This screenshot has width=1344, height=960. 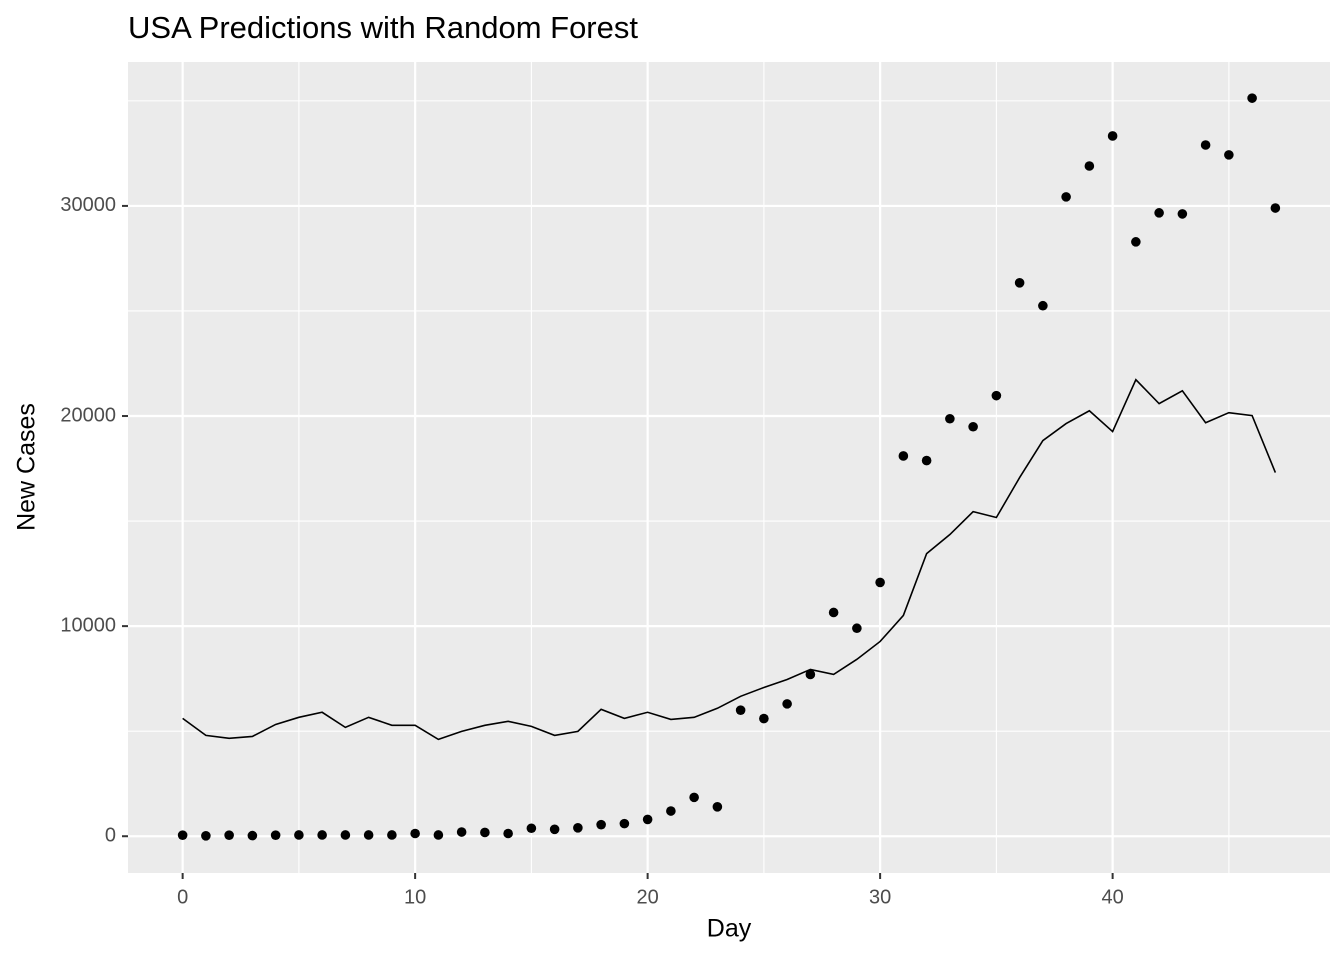 I want to click on x-tick-label: 0, so click(x=182, y=897).